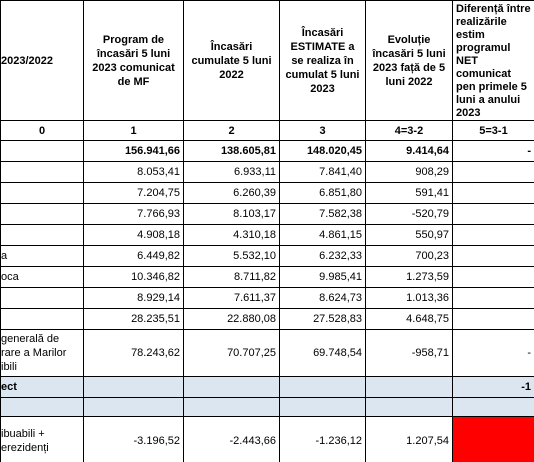  Describe the element at coordinates (322, 193) in the screenshot. I see `value-cell: 6.851,80` at that location.